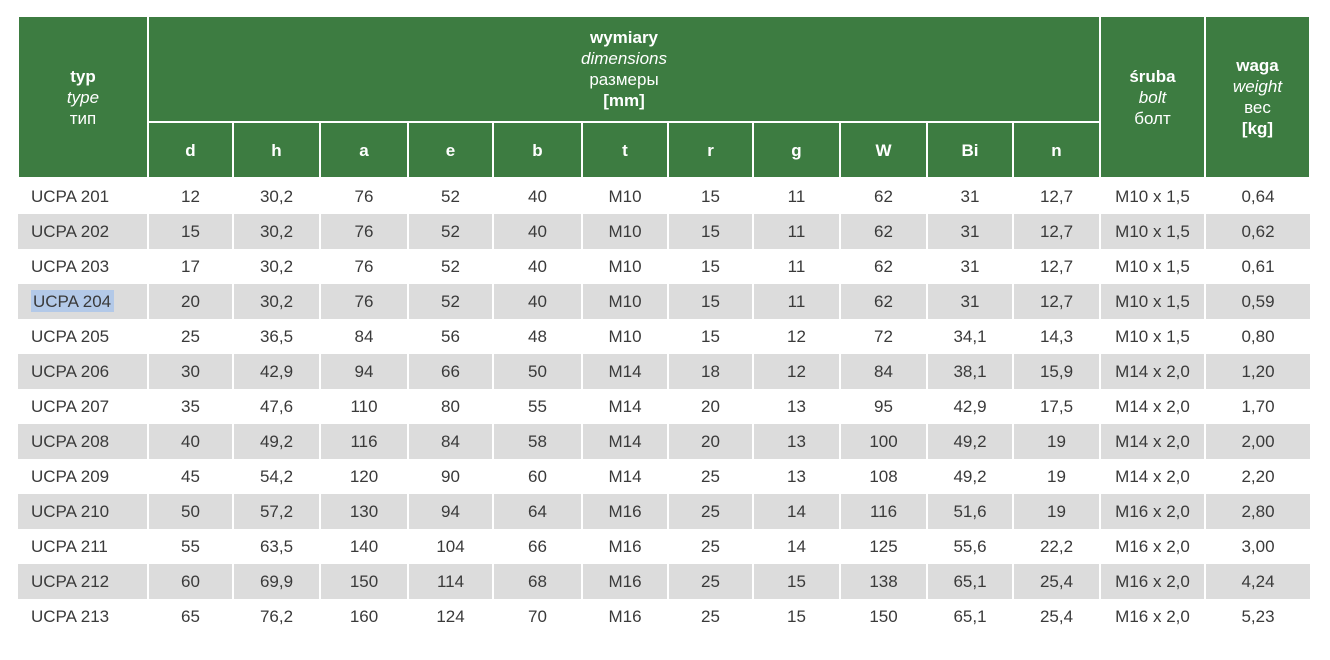 Image resolution: width=1330 pixels, height=660 pixels. Describe the element at coordinates (969, 371) in the screenshot. I see `value-cell: 38,1` at that location.